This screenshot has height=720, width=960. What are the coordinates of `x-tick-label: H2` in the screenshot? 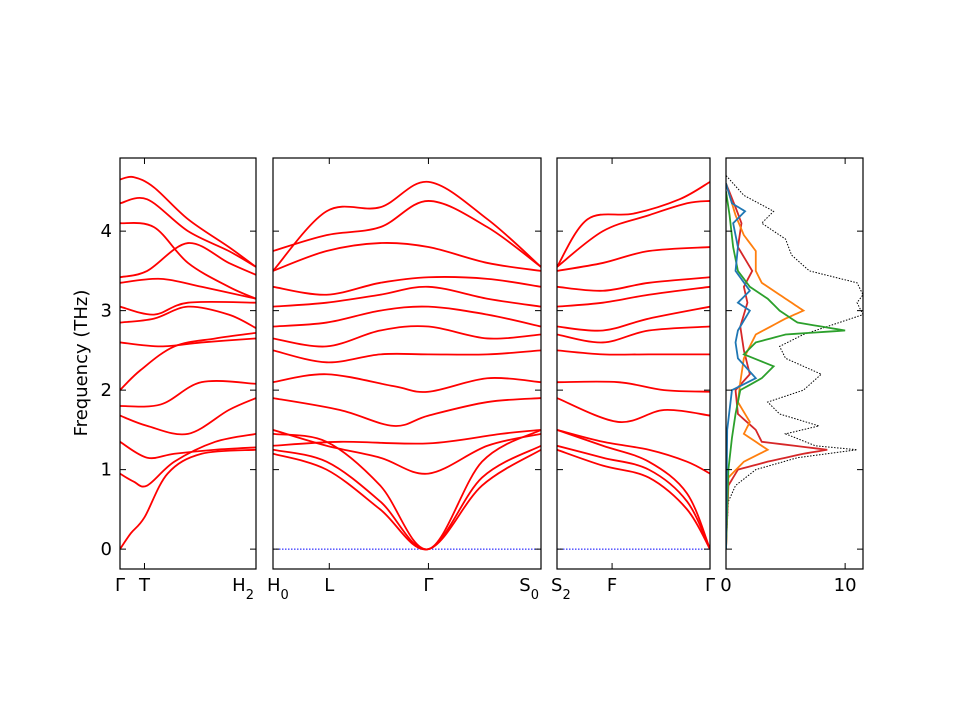 It's located at (243, 589).